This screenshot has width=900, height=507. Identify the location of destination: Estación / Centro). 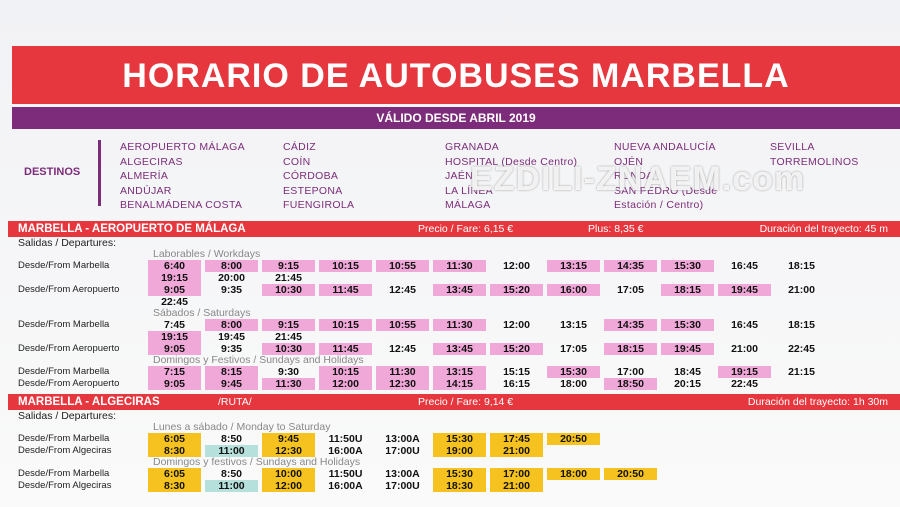
(659, 205).